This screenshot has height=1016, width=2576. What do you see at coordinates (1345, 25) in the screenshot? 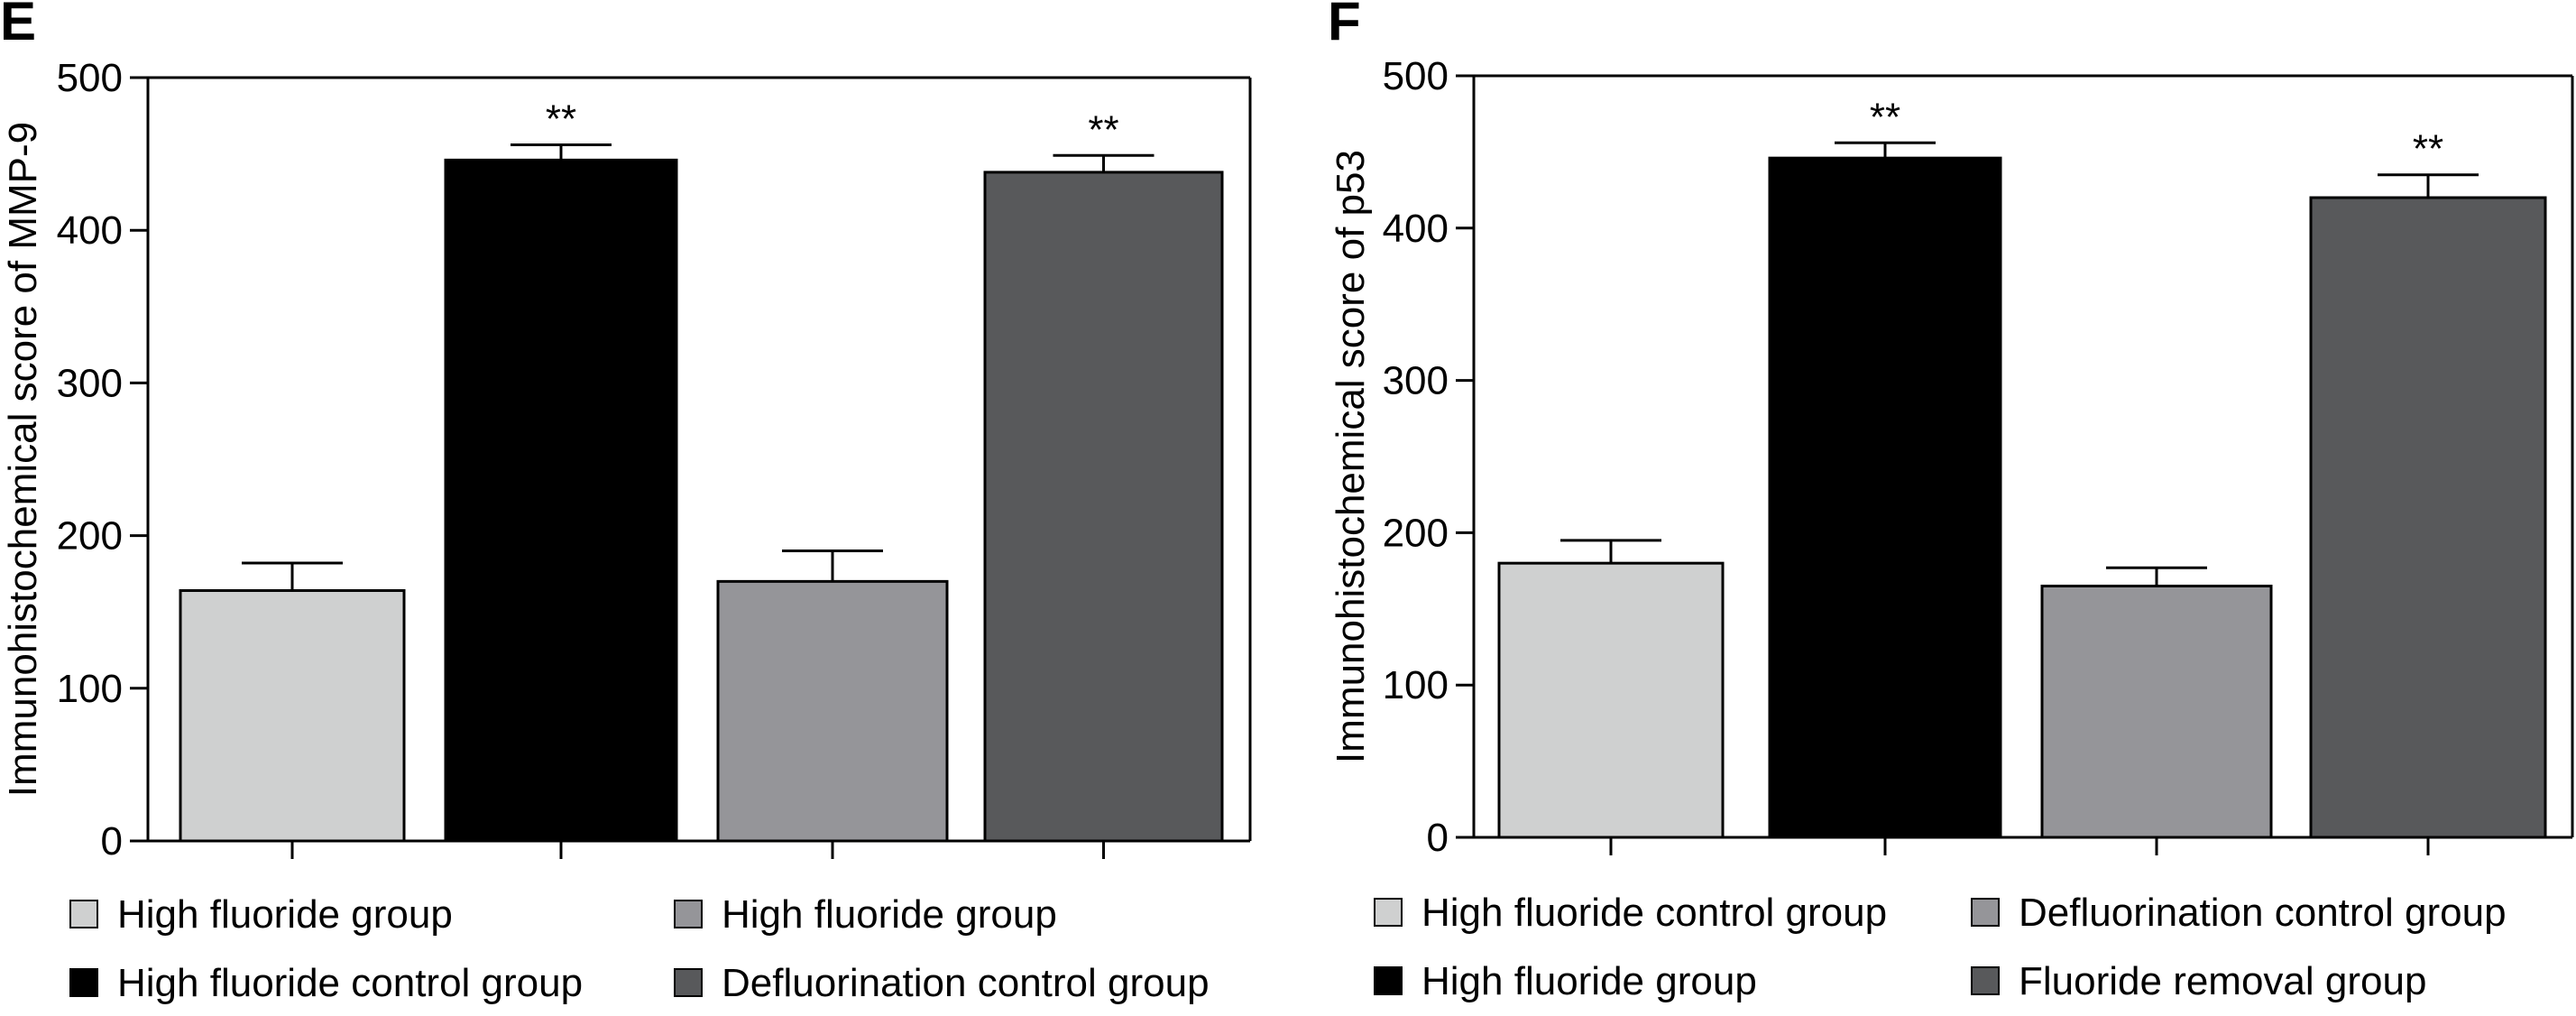
I see `panel-letter: F` at bounding box center [1345, 25].